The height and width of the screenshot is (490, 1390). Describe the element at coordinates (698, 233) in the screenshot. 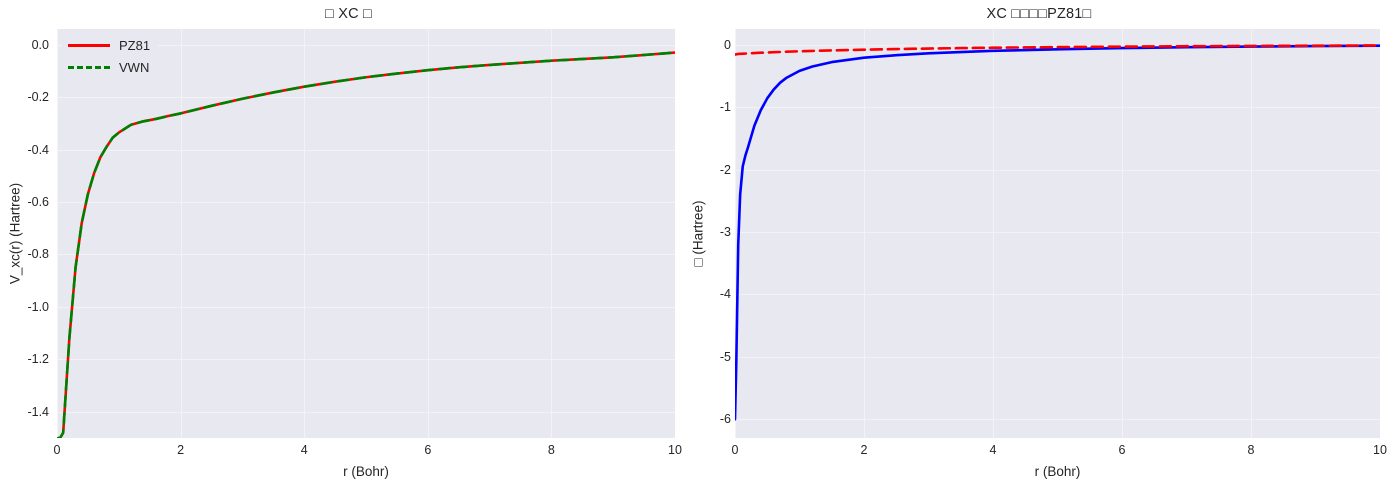

I see `y-axis-label-right: □ (Hartree)` at that location.